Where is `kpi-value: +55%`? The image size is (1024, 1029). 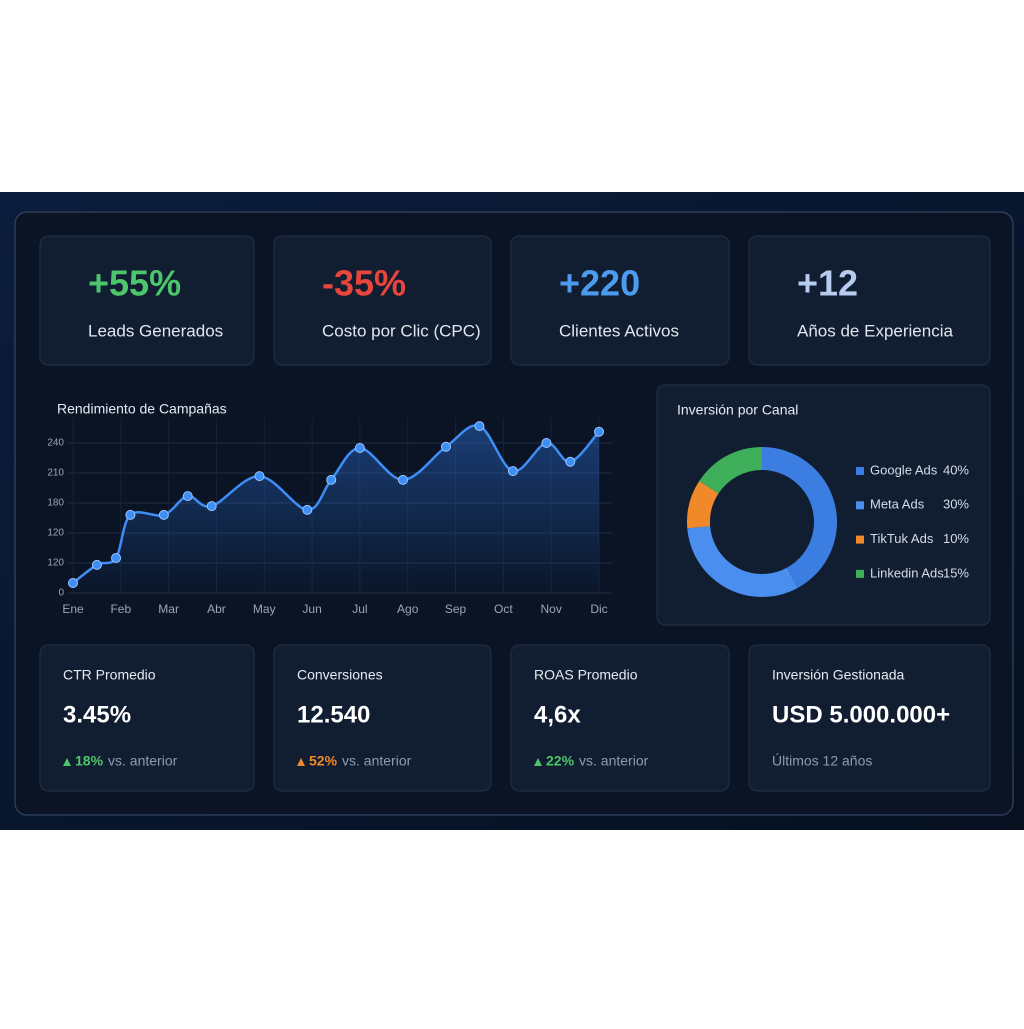 kpi-value: +55% is located at coordinates (134, 283).